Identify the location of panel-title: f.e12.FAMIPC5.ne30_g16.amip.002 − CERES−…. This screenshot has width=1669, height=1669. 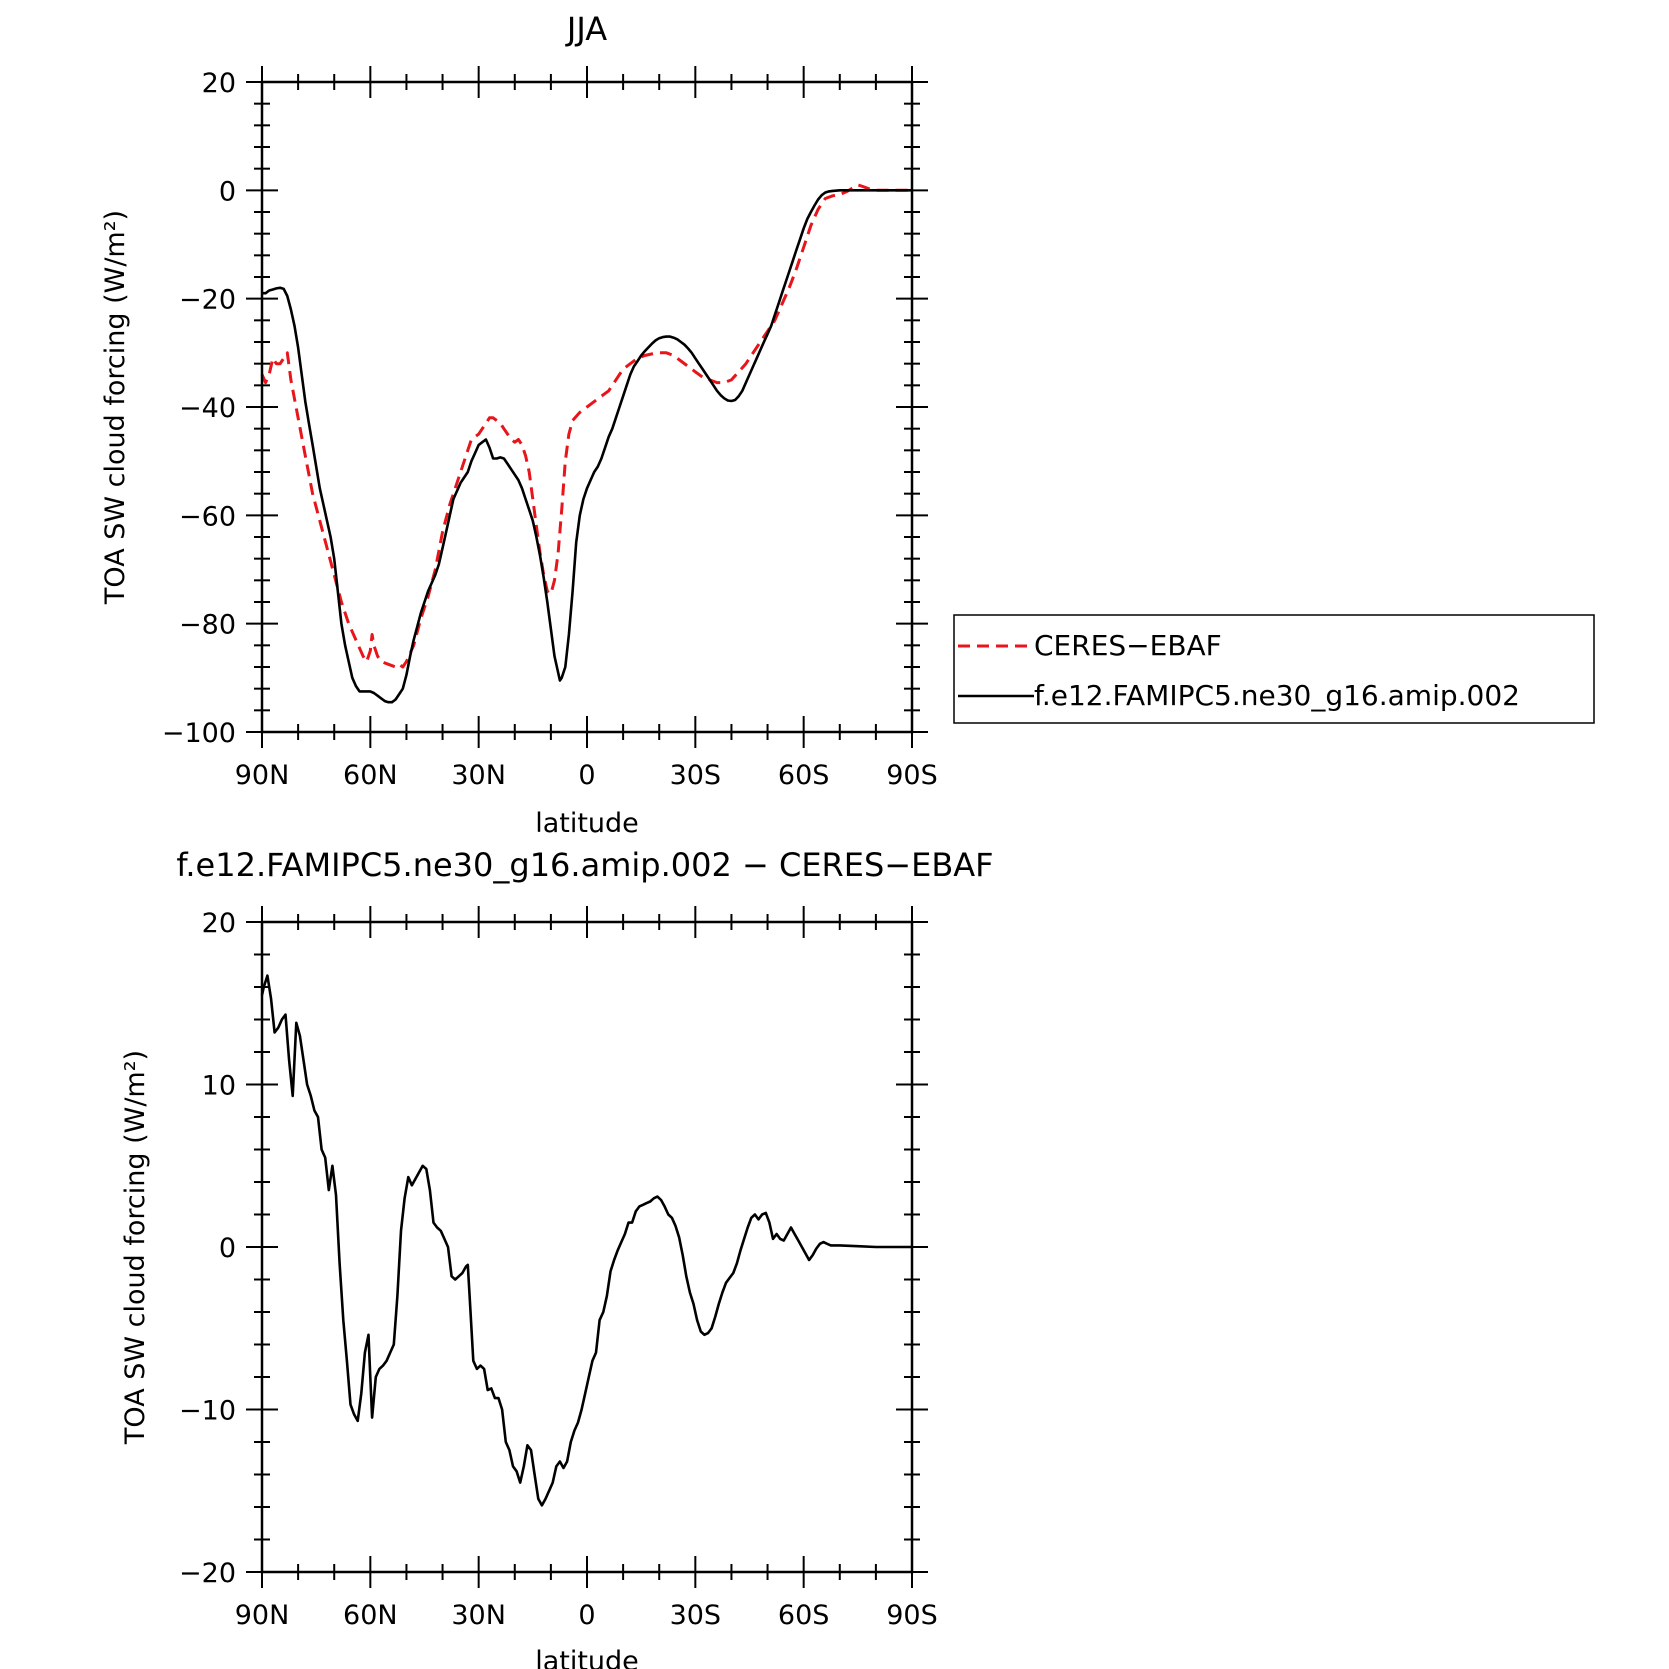
(584, 865).